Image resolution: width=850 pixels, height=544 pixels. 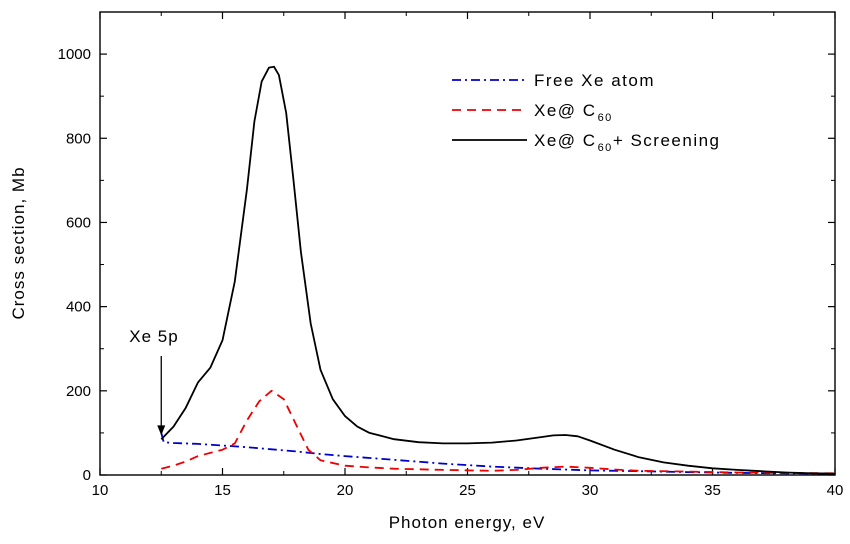 I want to click on y-tick-label: 600, so click(x=78, y=222).